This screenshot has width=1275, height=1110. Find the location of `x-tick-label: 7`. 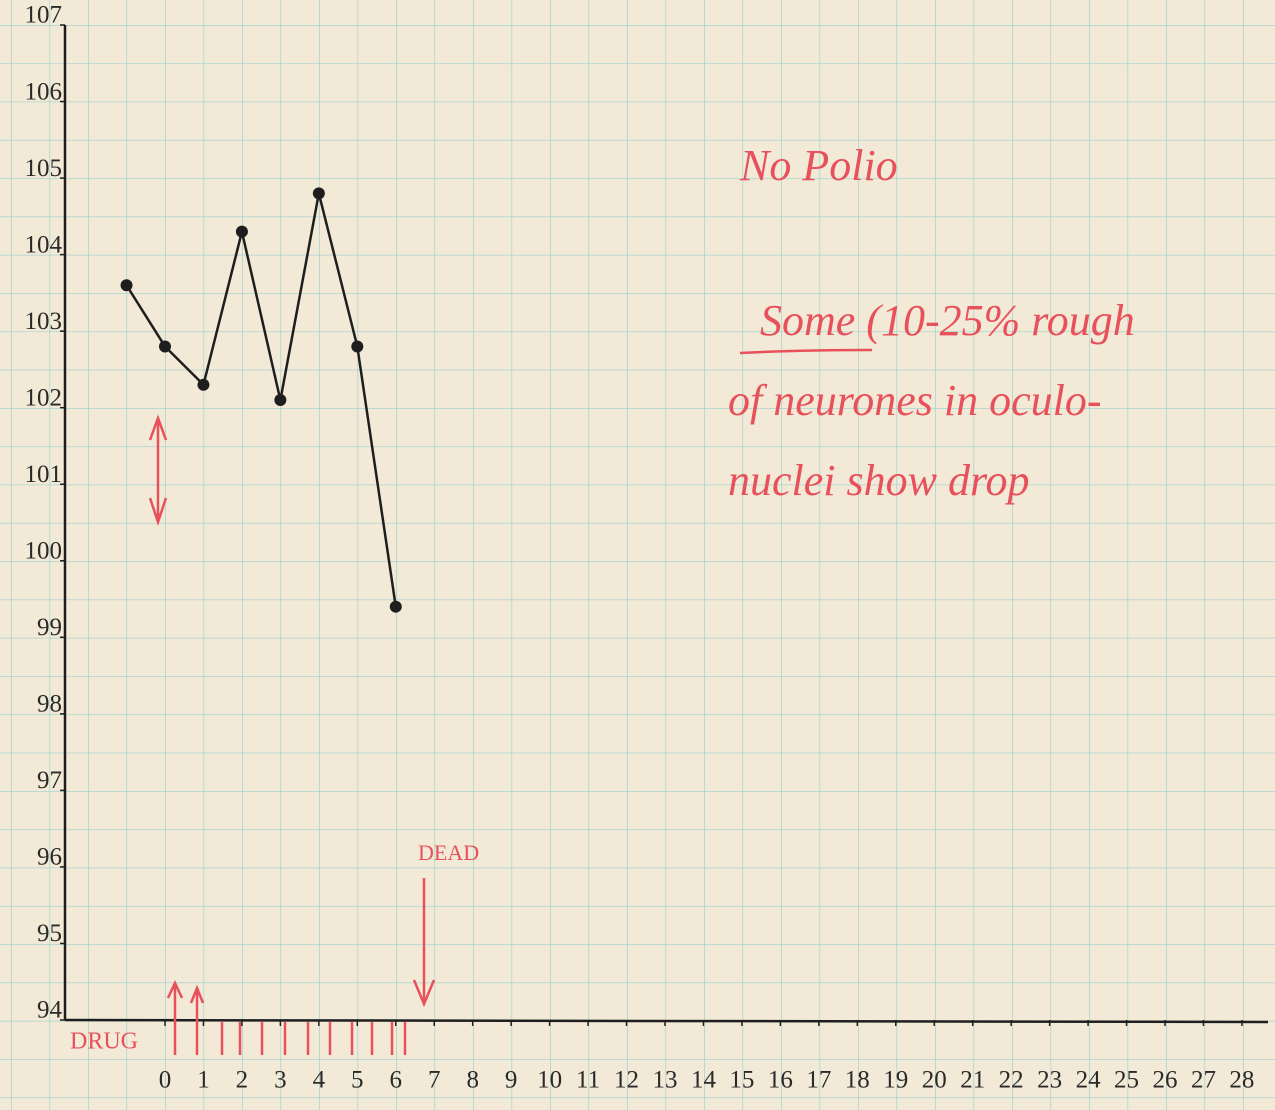

x-tick-label: 7 is located at coordinates (434, 1080).